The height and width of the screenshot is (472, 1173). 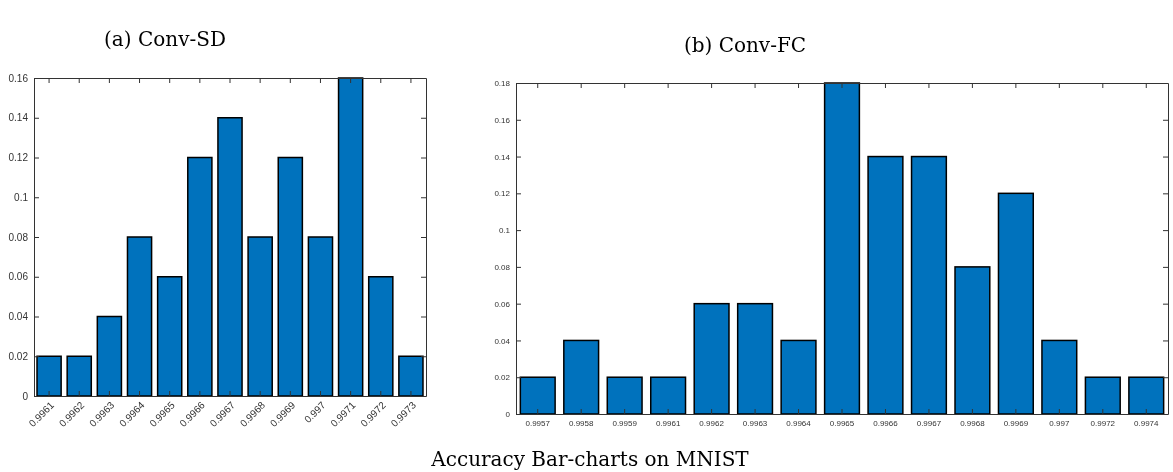 What do you see at coordinates (1059, 423) in the screenshot?
I see `x-tick-label: 0.997` at bounding box center [1059, 423].